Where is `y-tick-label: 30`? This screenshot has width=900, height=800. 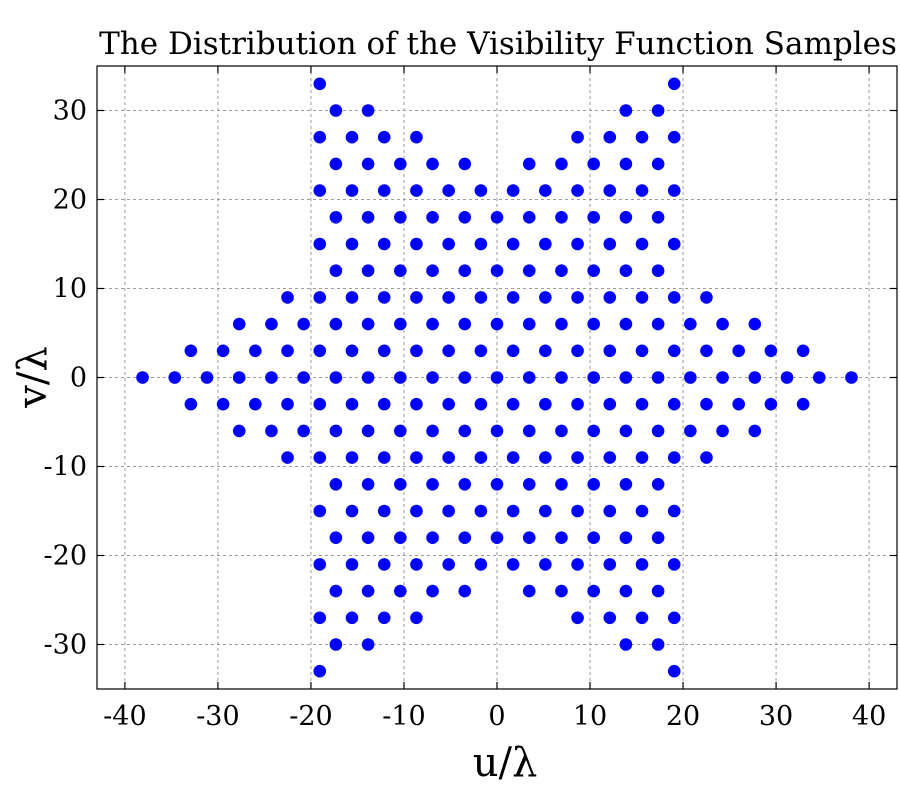 y-tick-label: 30 is located at coordinates (70, 111).